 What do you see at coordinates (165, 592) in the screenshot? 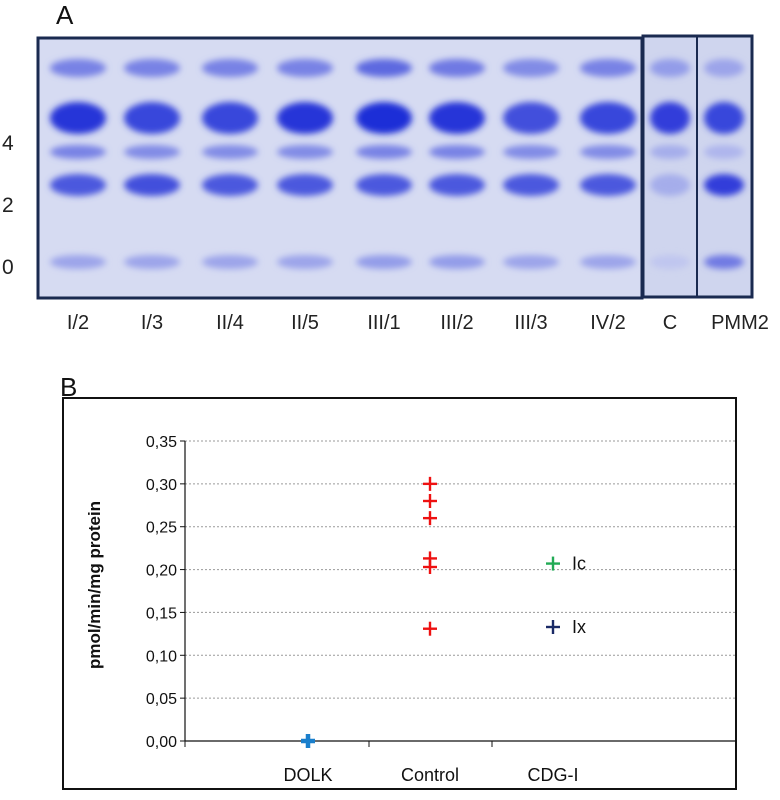
I see `chart-y-ticks: 0,00 0,05 0,10 0,15 0,20 0,25 0,30 0,35` at bounding box center [165, 592].